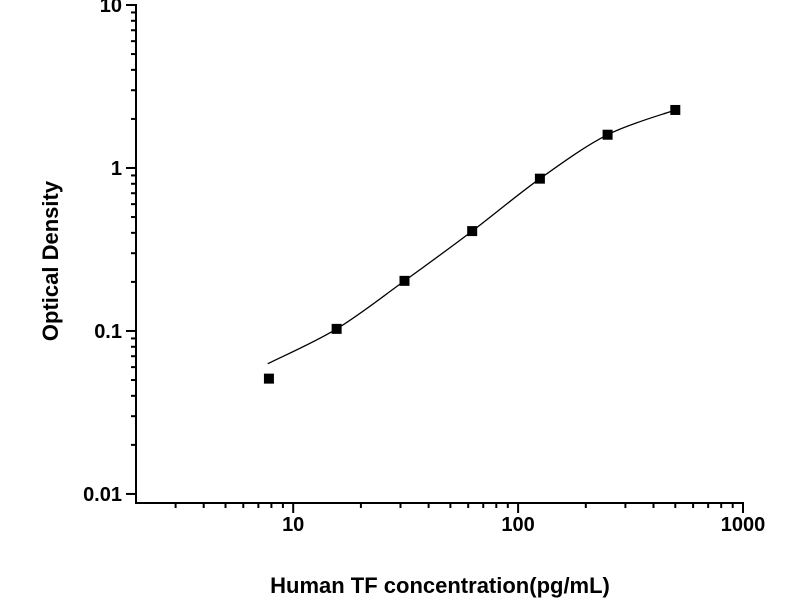 Image resolution: width=800 pixels, height=600 pixels. What do you see at coordinates (102, 495) in the screenshot?
I see `y-tick-label: 0.01` at bounding box center [102, 495].